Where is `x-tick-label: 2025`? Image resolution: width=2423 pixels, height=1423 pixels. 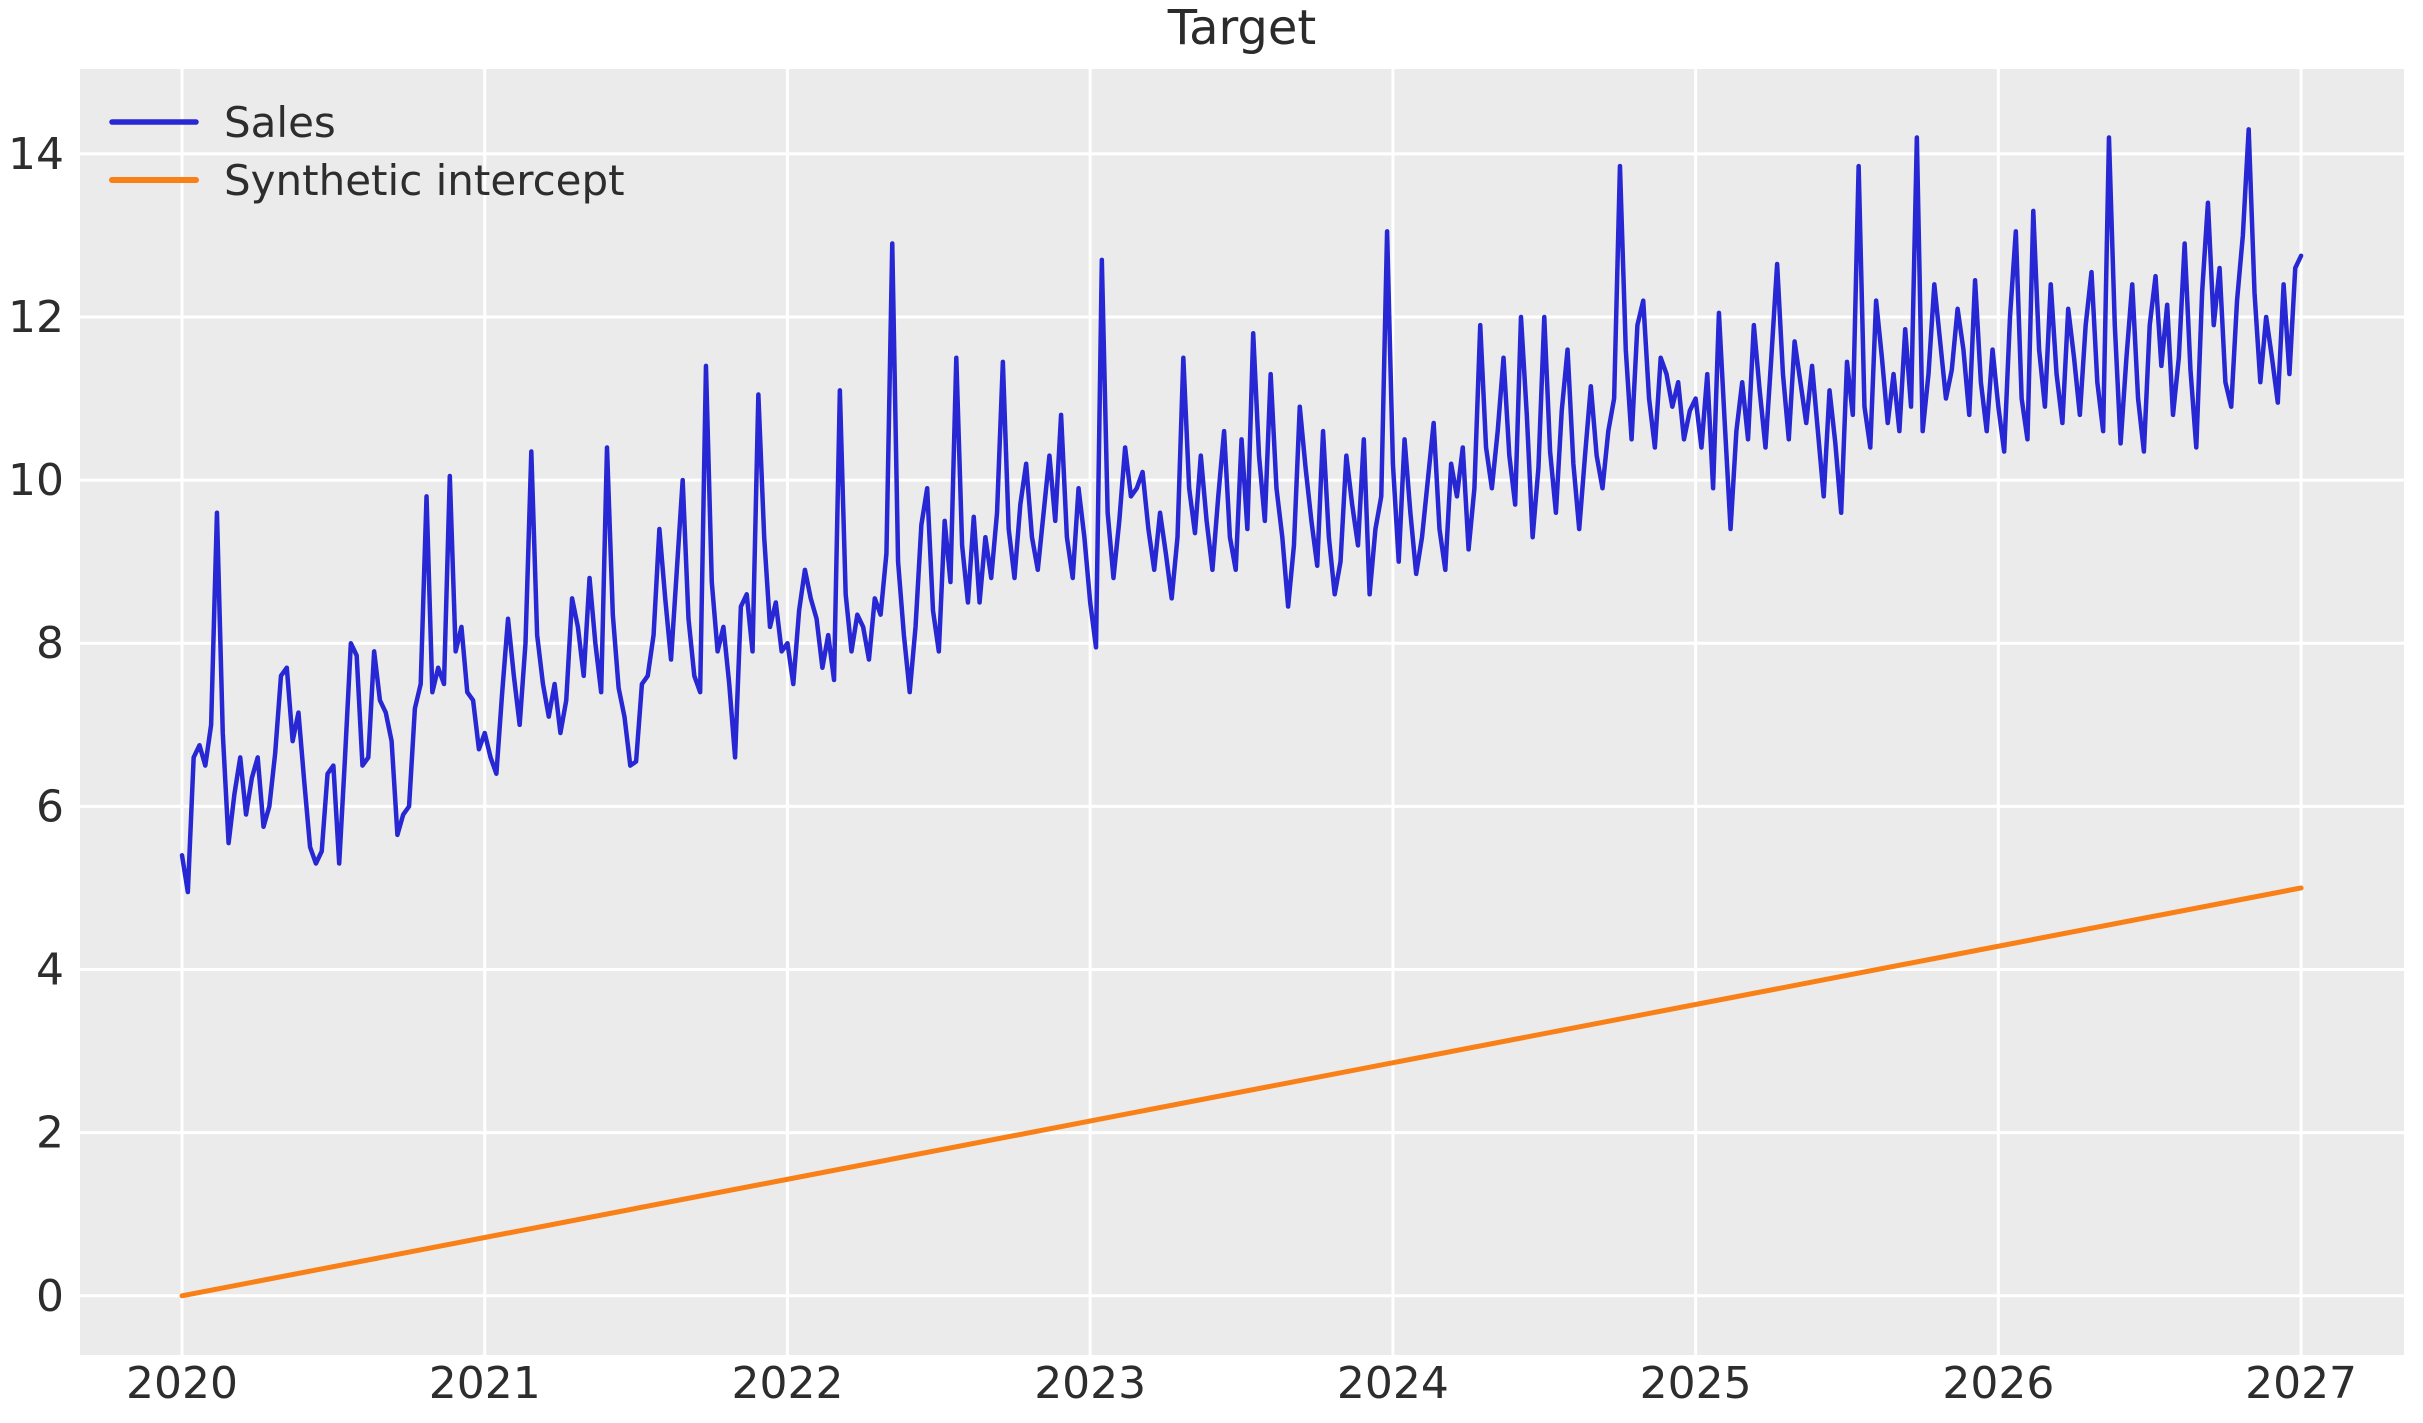 x-tick-label: 2025 is located at coordinates (1696, 1383).